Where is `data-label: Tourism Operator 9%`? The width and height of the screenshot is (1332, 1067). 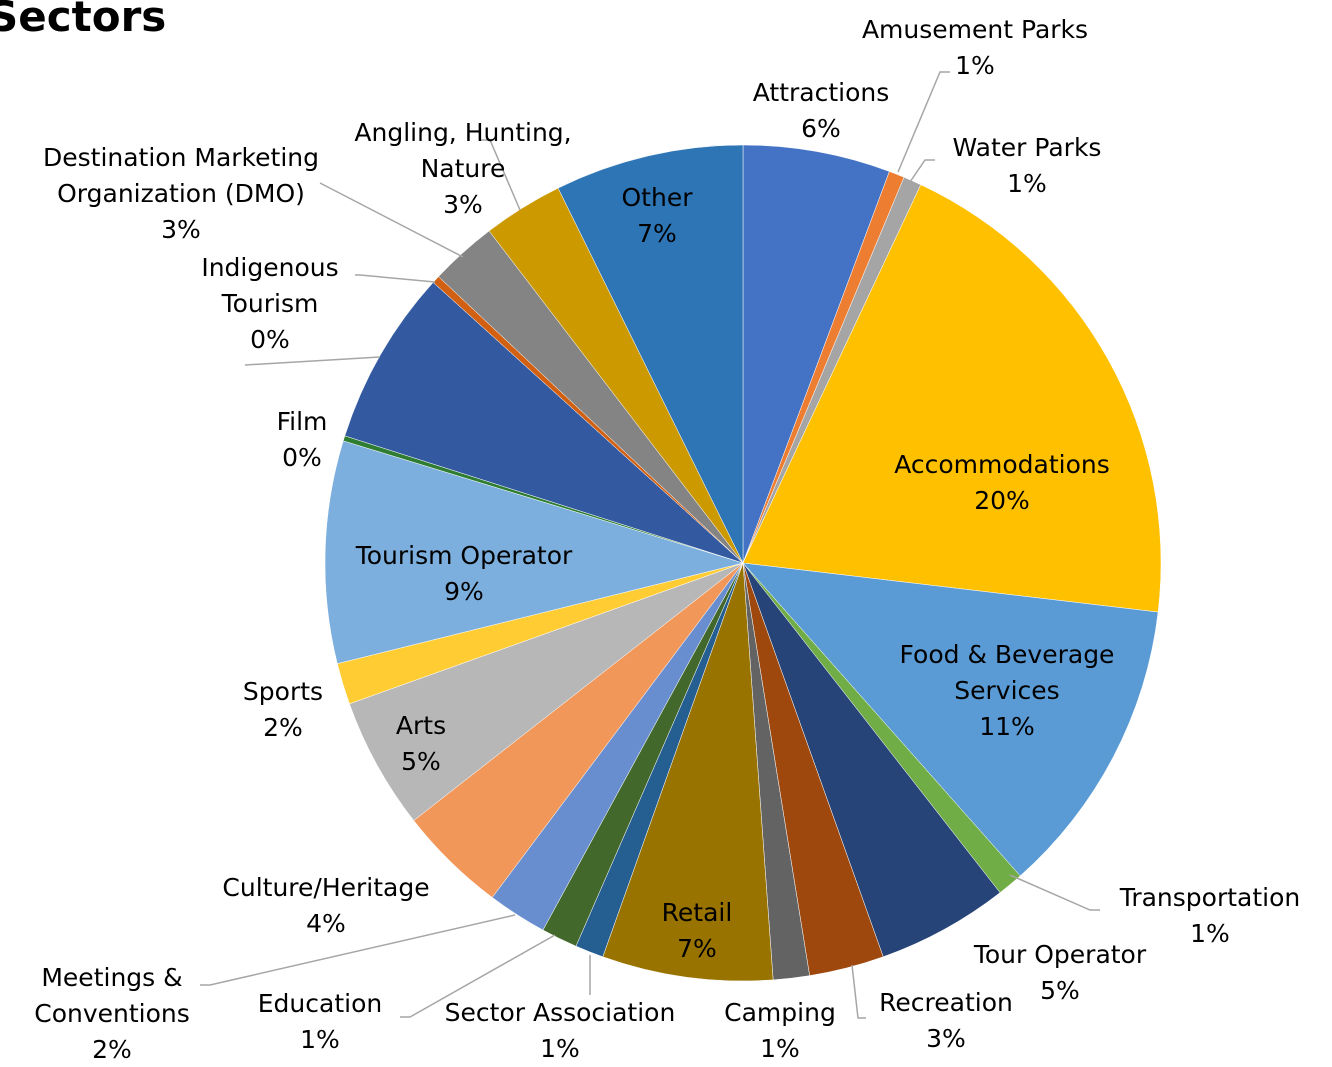 data-label: Tourism Operator 9% is located at coordinates (464, 574).